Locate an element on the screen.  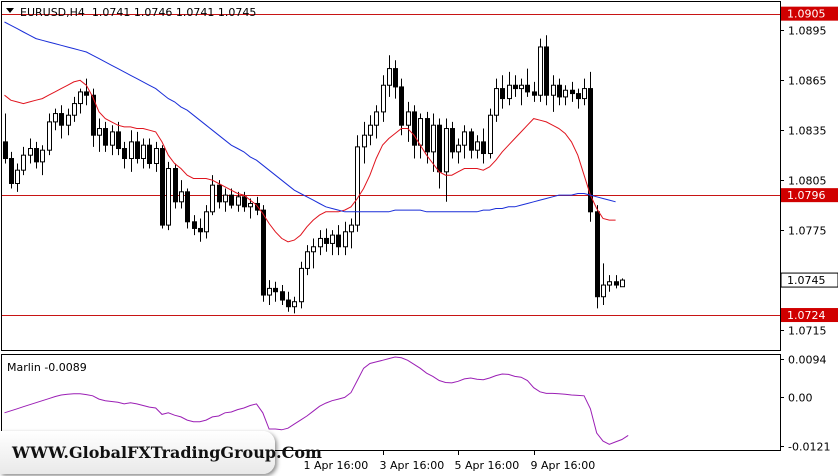
indicator-title: Marlin -0.0089 is located at coordinates (47, 367).